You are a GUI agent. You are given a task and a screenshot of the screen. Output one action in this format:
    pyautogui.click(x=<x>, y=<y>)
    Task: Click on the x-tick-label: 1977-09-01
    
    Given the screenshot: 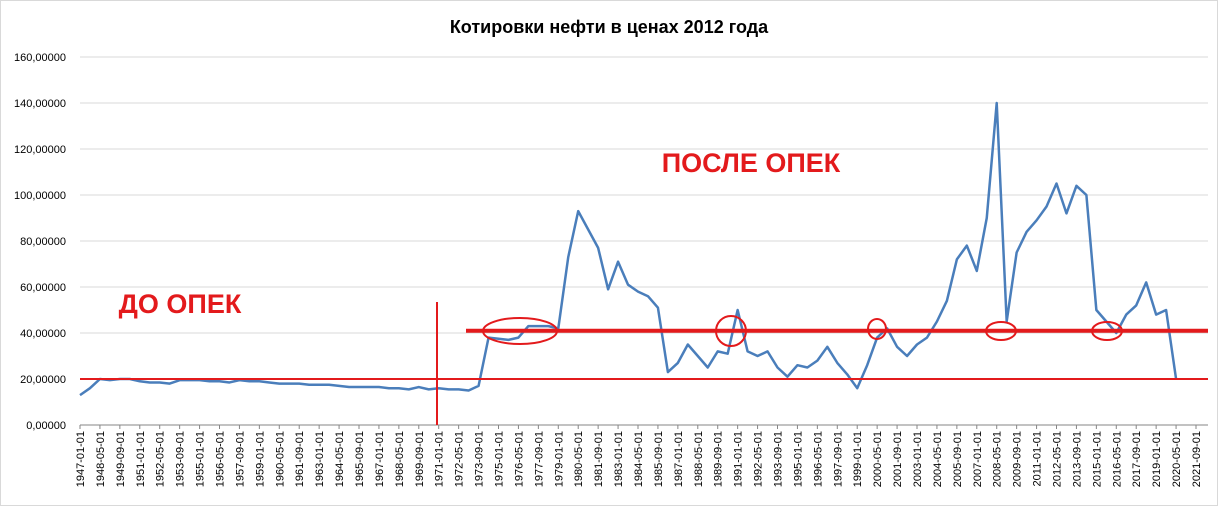 What is the action you would take?
    pyautogui.click(x=539, y=459)
    